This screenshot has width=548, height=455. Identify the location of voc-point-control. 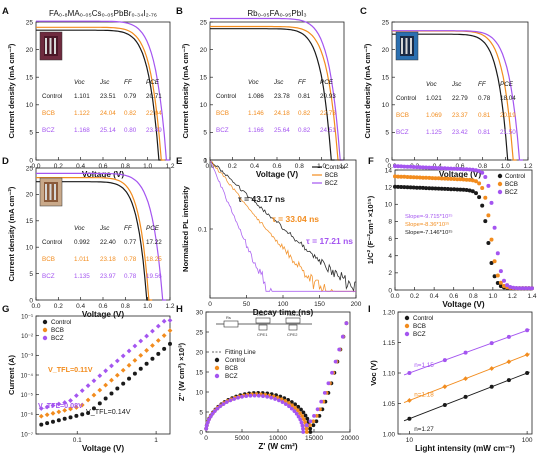
(508, 380).